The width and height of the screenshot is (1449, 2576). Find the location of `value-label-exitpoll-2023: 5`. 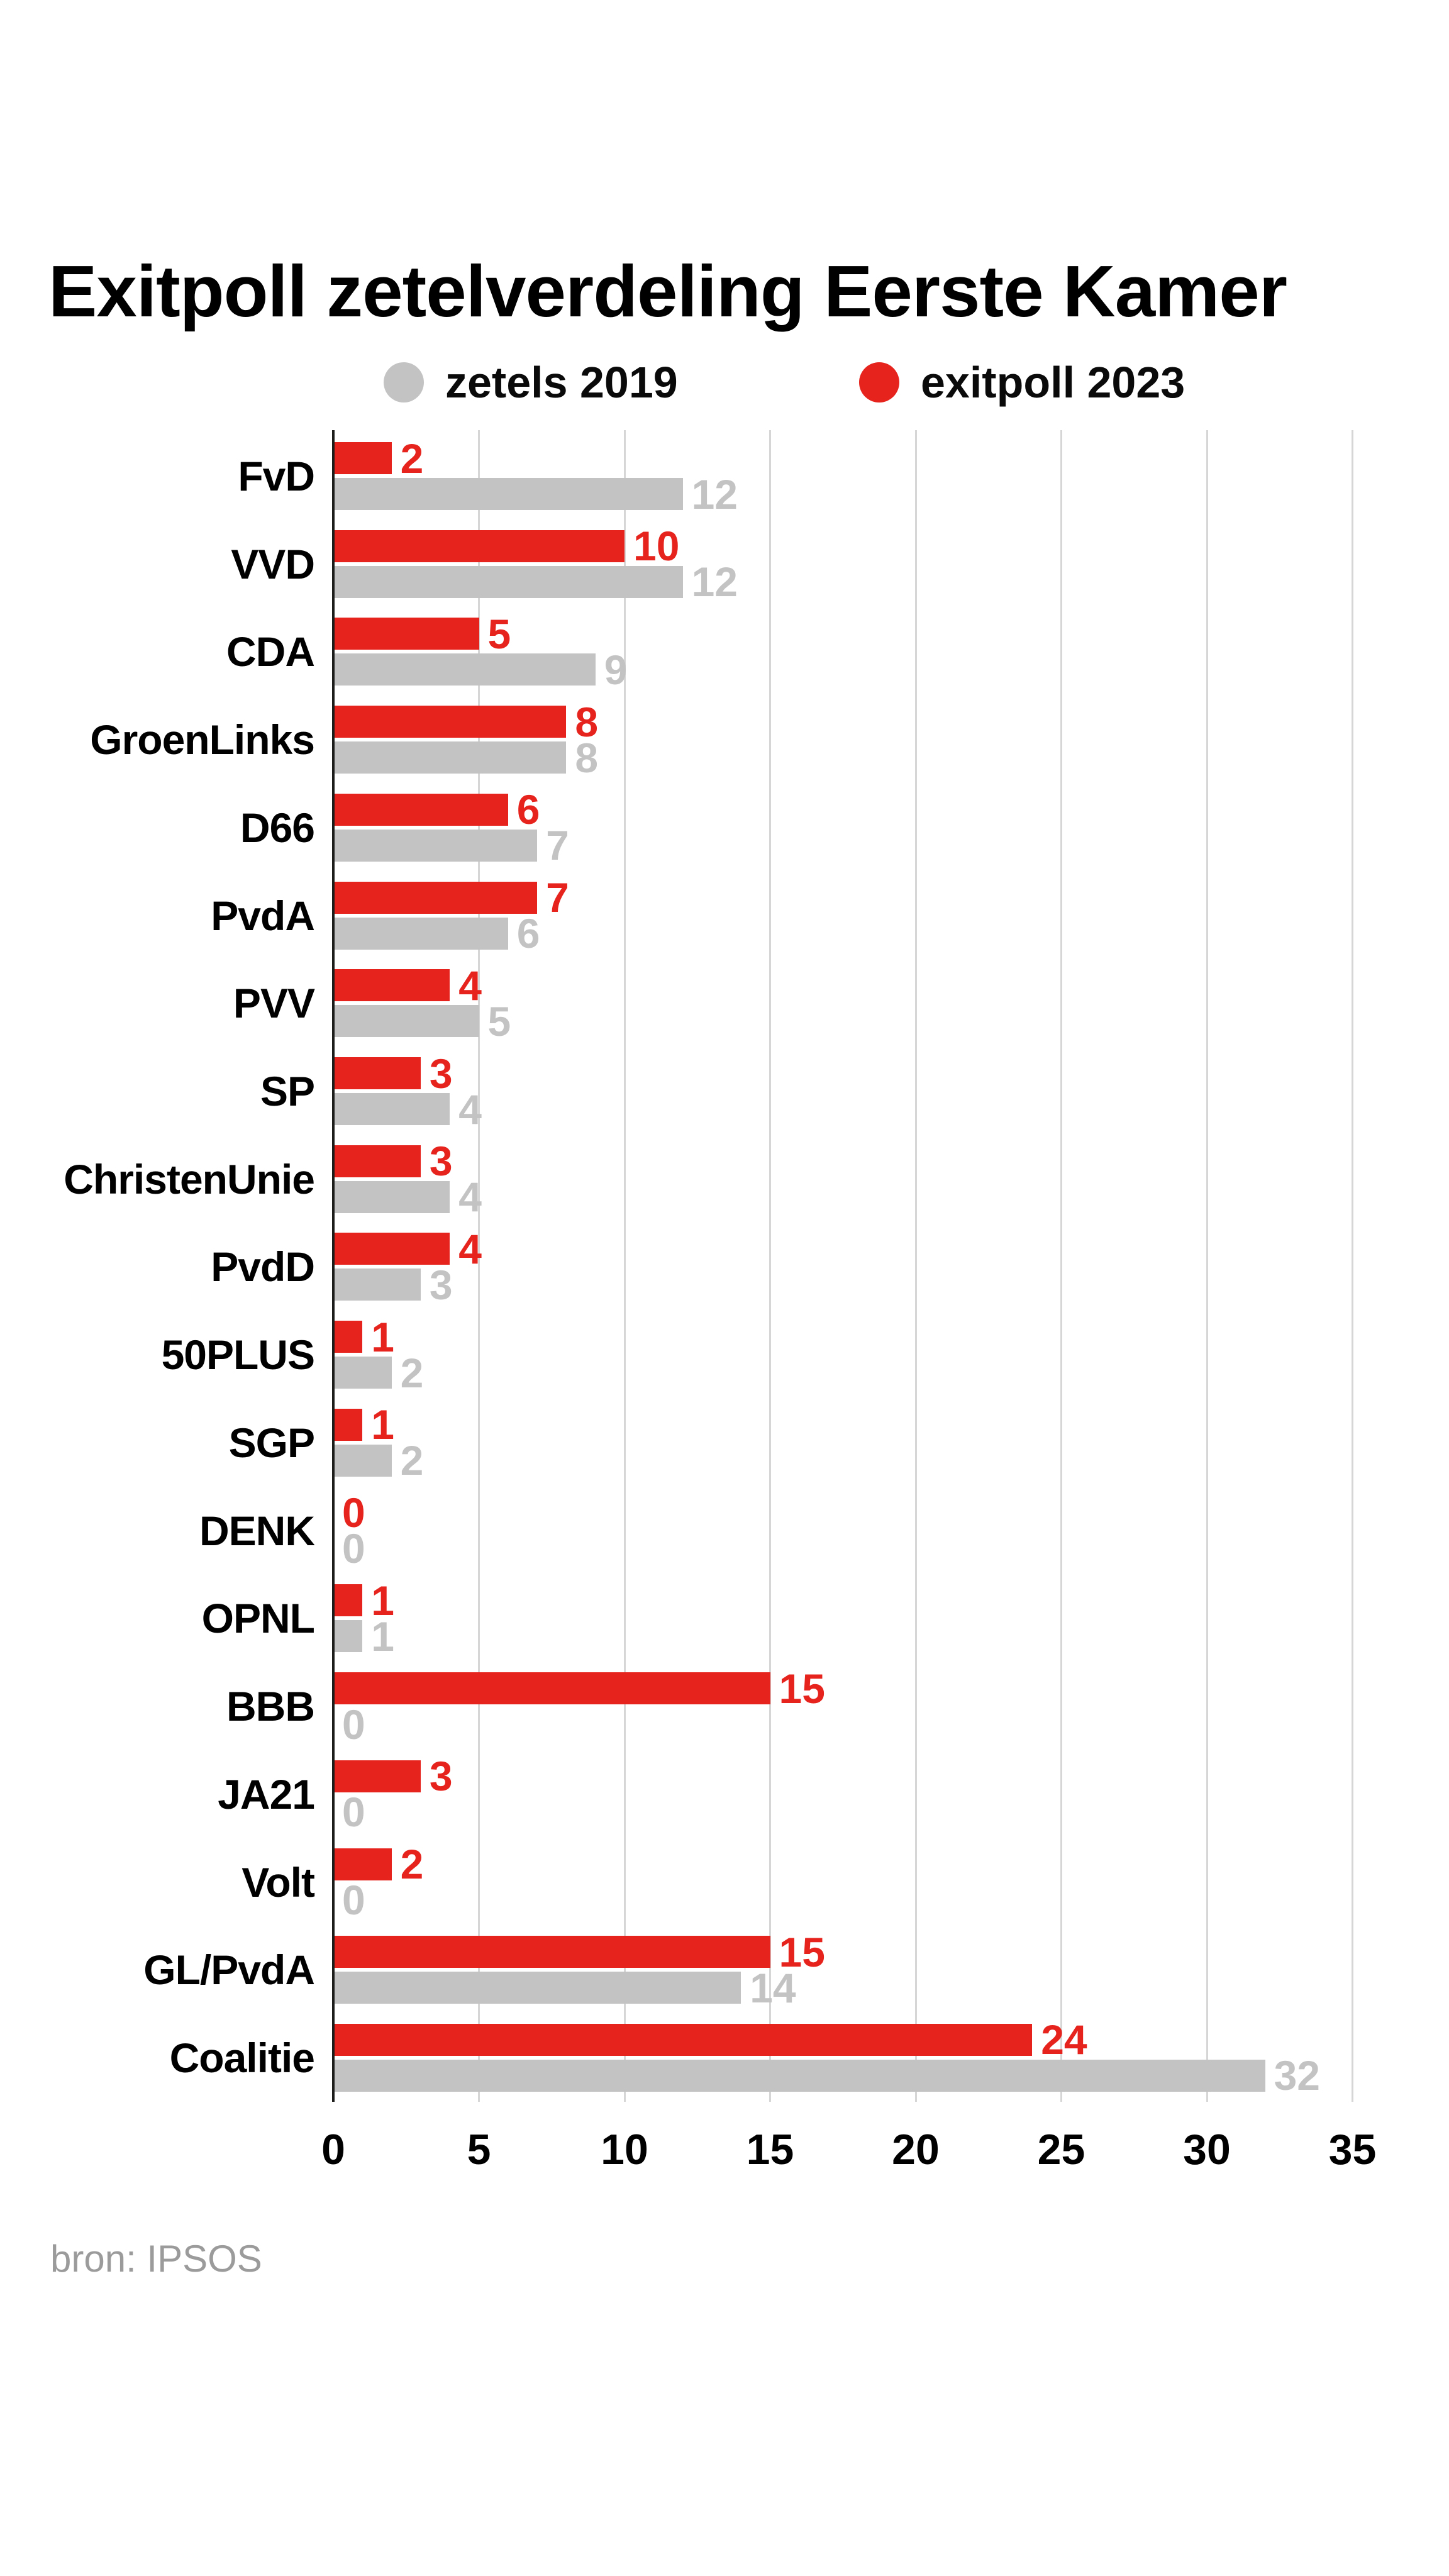

value-label-exitpoll-2023: 5 is located at coordinates (499, 633).